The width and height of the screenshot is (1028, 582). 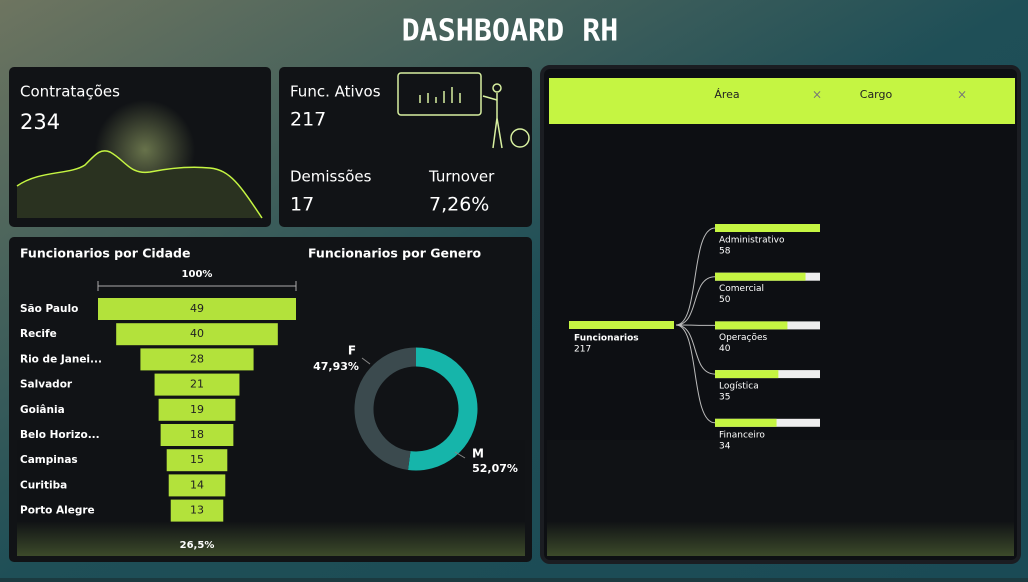 I want to click on bar-value: 19, so click(x=197, y=409).